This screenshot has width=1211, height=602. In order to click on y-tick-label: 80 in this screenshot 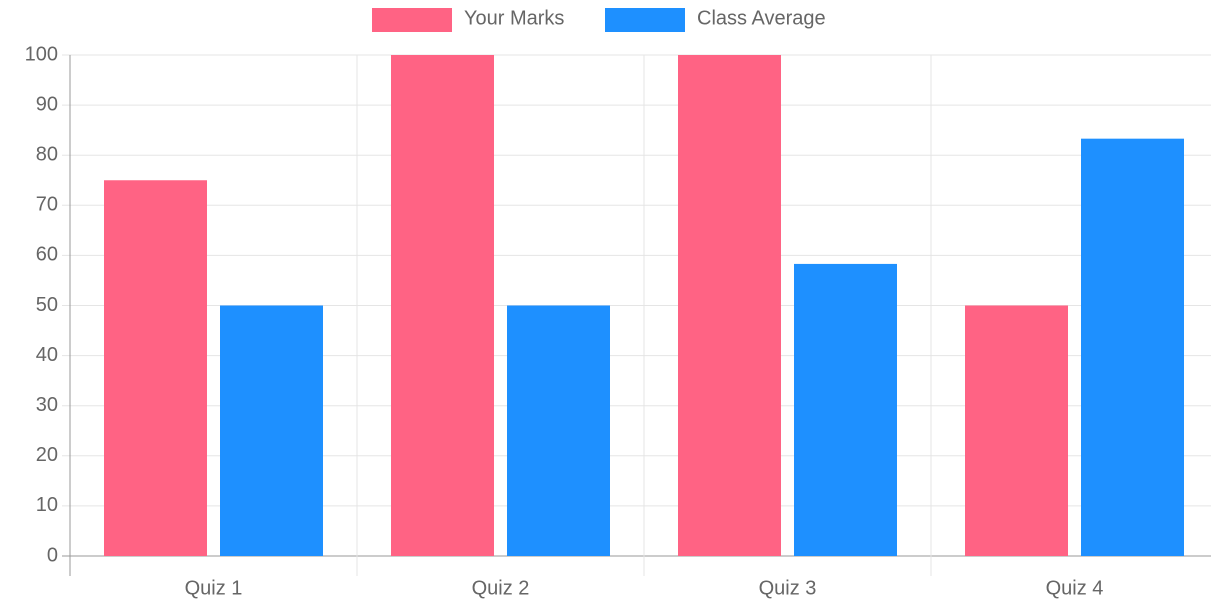, I will do `click(47, 154)`.